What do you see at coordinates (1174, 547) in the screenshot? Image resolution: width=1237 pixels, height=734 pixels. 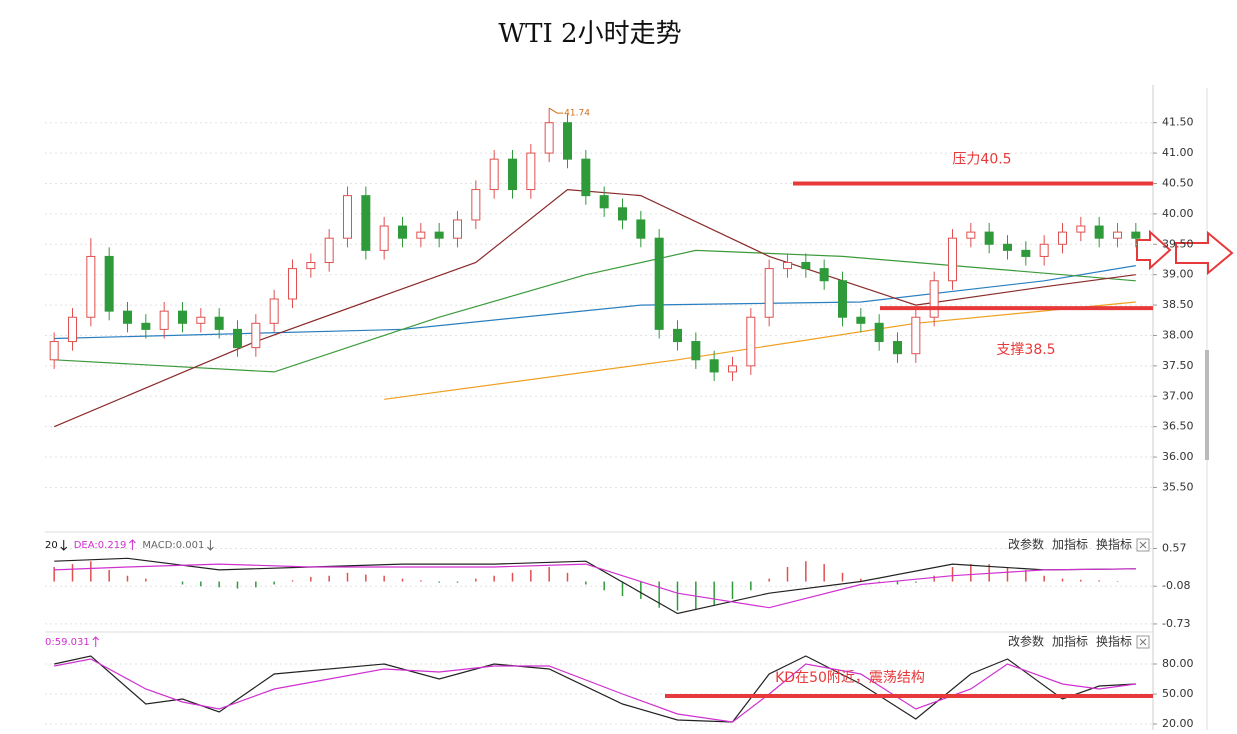 I see `y-tick-label: 0.57` at bounding box center [1174, 547].